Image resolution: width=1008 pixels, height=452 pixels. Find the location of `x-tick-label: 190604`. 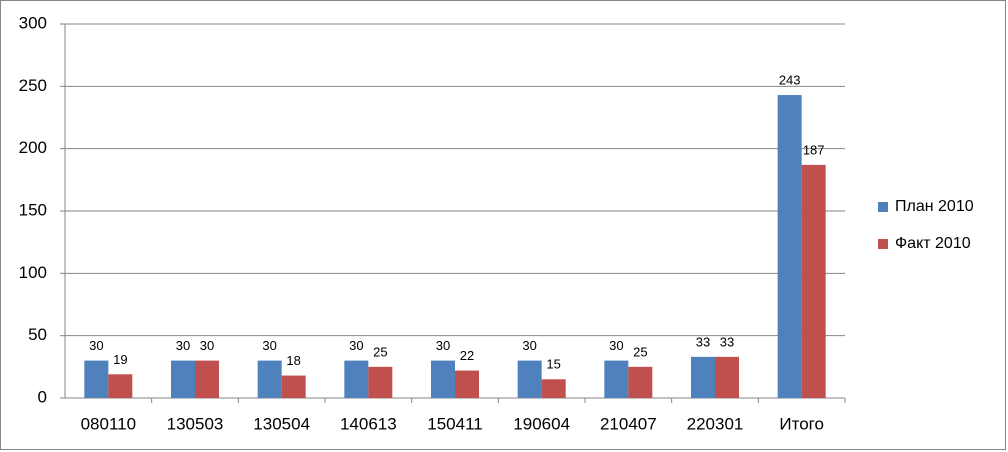

x-tick-label: 190604 is located at coordinates (541, 423).